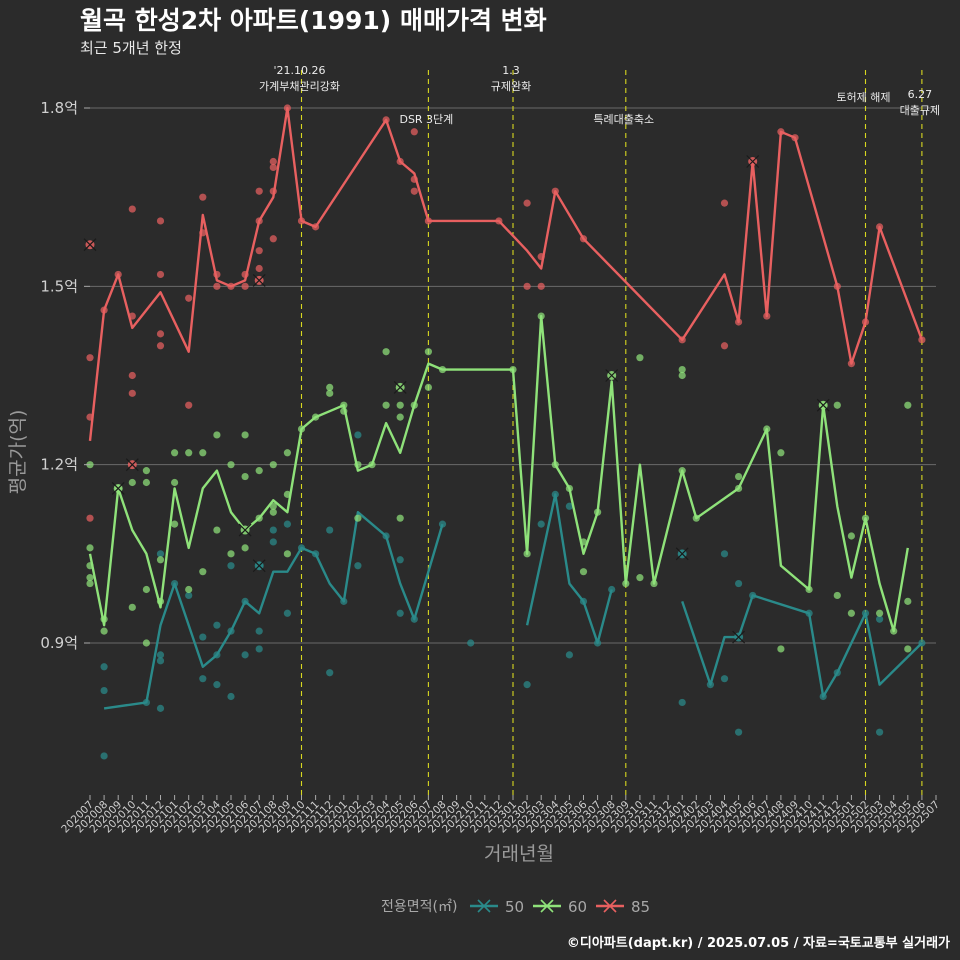 Image resolution: width=960 pixels, height=960 pixels. I want to click on legend-label: 85, so click(640, 907).